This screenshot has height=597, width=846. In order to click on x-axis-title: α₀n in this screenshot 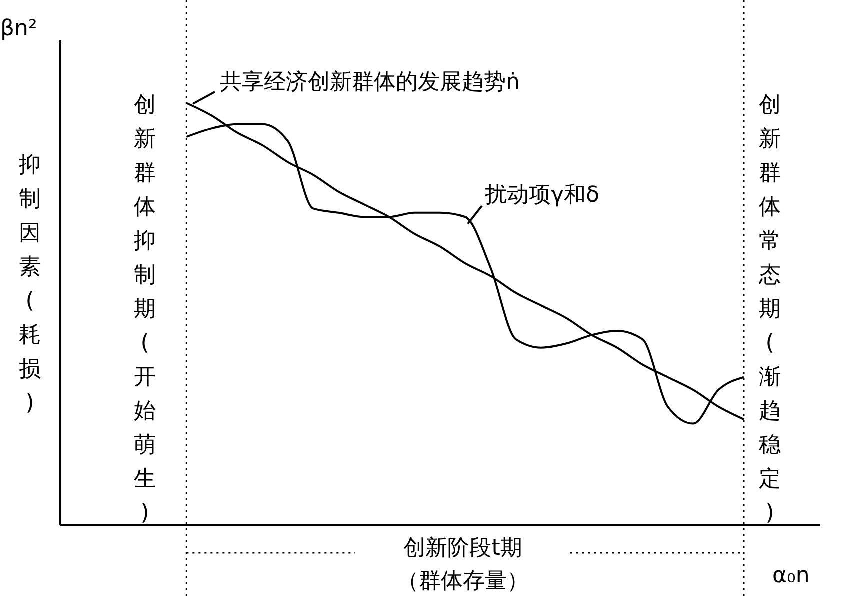, I will do `click(791, 576)`.